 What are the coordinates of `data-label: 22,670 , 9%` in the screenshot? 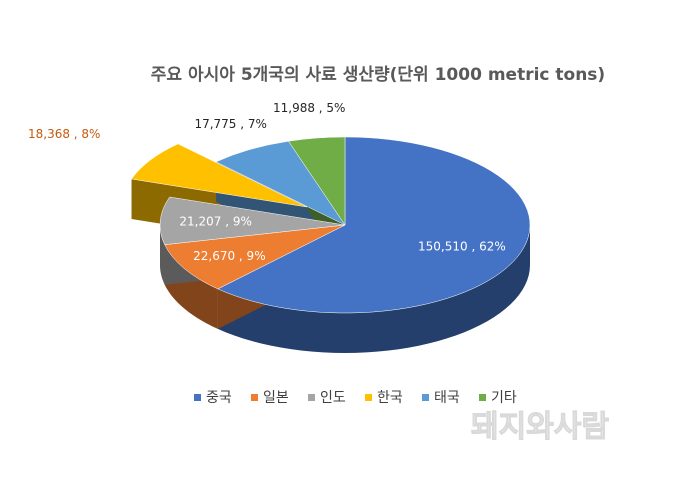 It's located at (229, 256).